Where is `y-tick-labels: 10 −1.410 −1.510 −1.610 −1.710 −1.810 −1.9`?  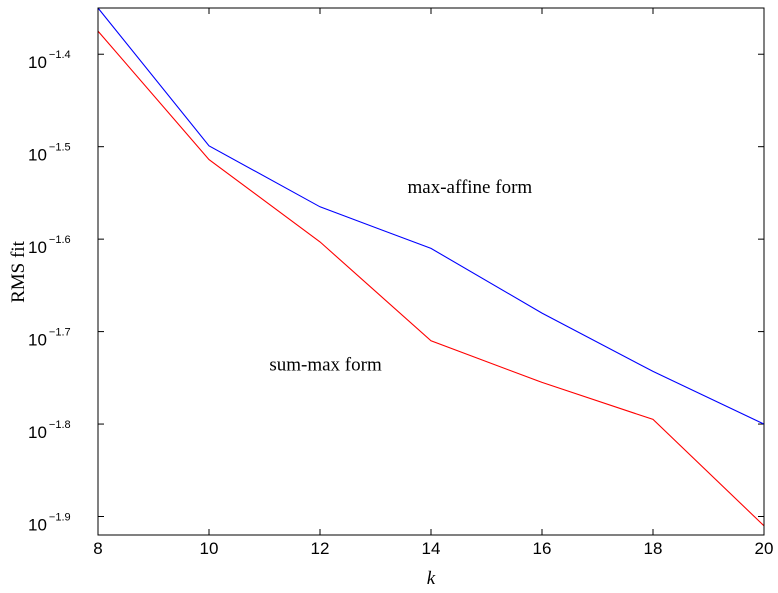 y-tick-labels: 10 −1.410 −1.510 −1.610 −1.710 −1.810 −1.9 is located at coordinates (49, 291).